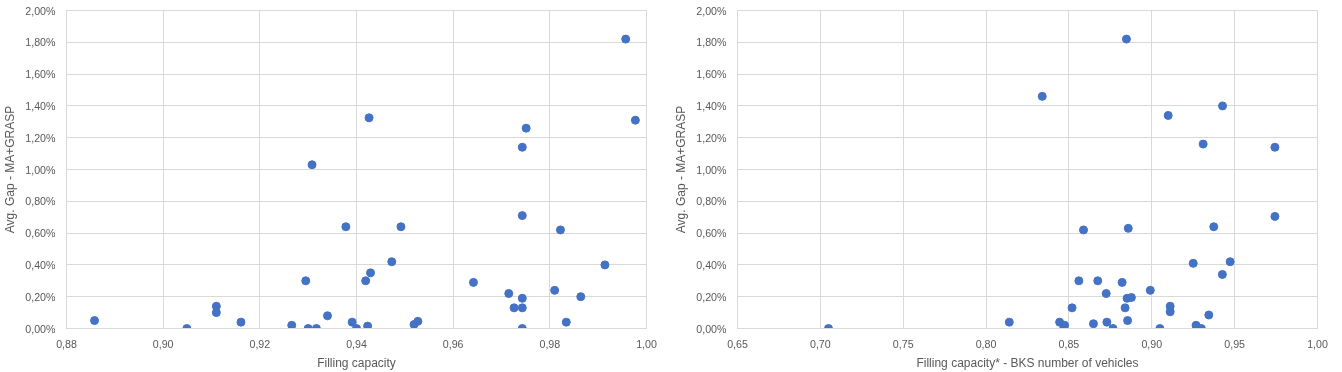 The height and width of the screenshot is (372, 1342). What do you see at coordinates (550, 343) in the screenshot?
I see `x-tick-label: 0,98` at bounding box center [550, 343].